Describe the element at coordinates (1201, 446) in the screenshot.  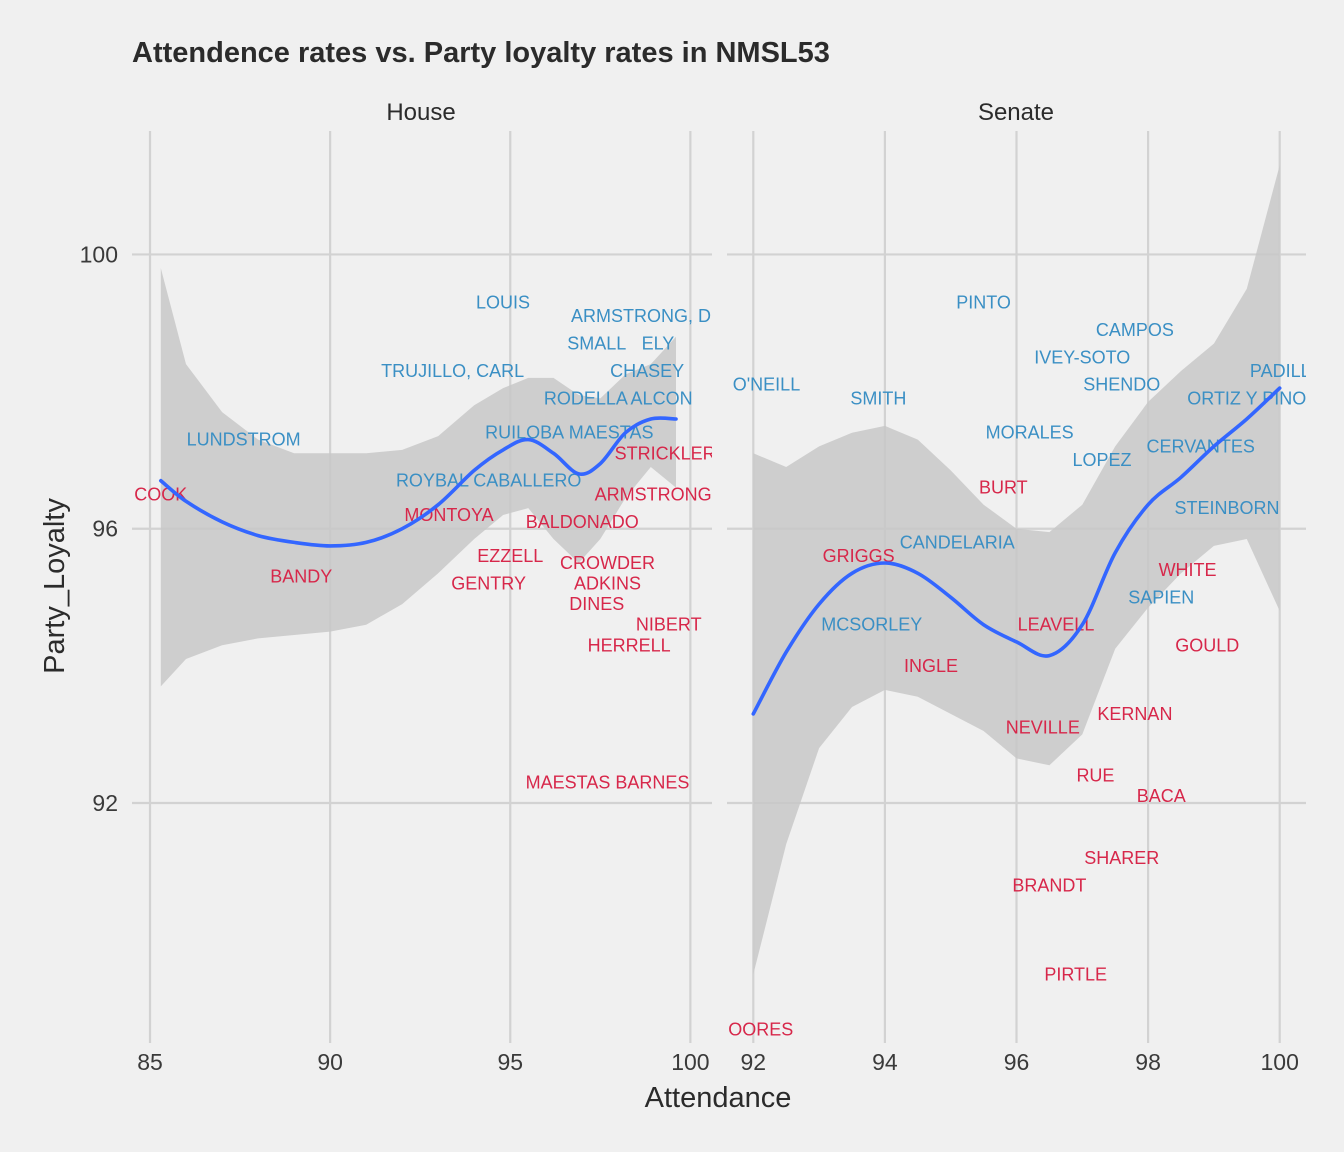
I see `point-label: CERVANTES` at that location.